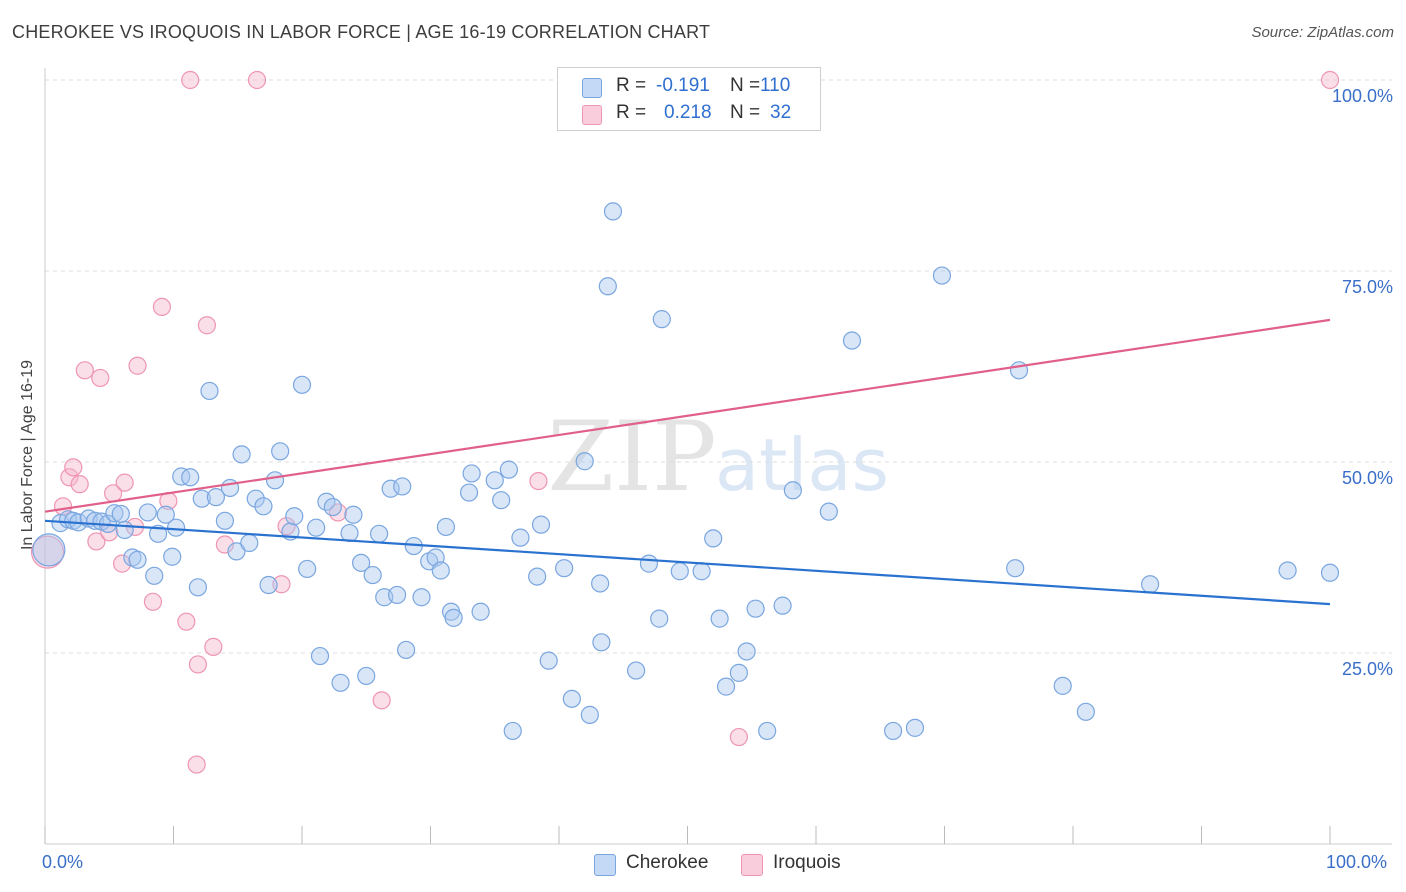 The width and height of the screenshot is (1406, 892). What do you see at coordinates (592, 88) in the screenshot?
I see `cherokee-swatch` at bounding box center [592, 88].